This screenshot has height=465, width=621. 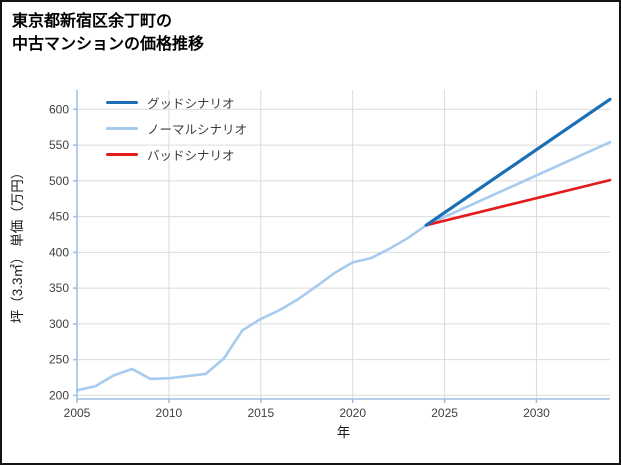 What do you see at coordinates (260, 413) in the screenshot?
I see `svg-text: 2015` at bounding box center [260, 413].